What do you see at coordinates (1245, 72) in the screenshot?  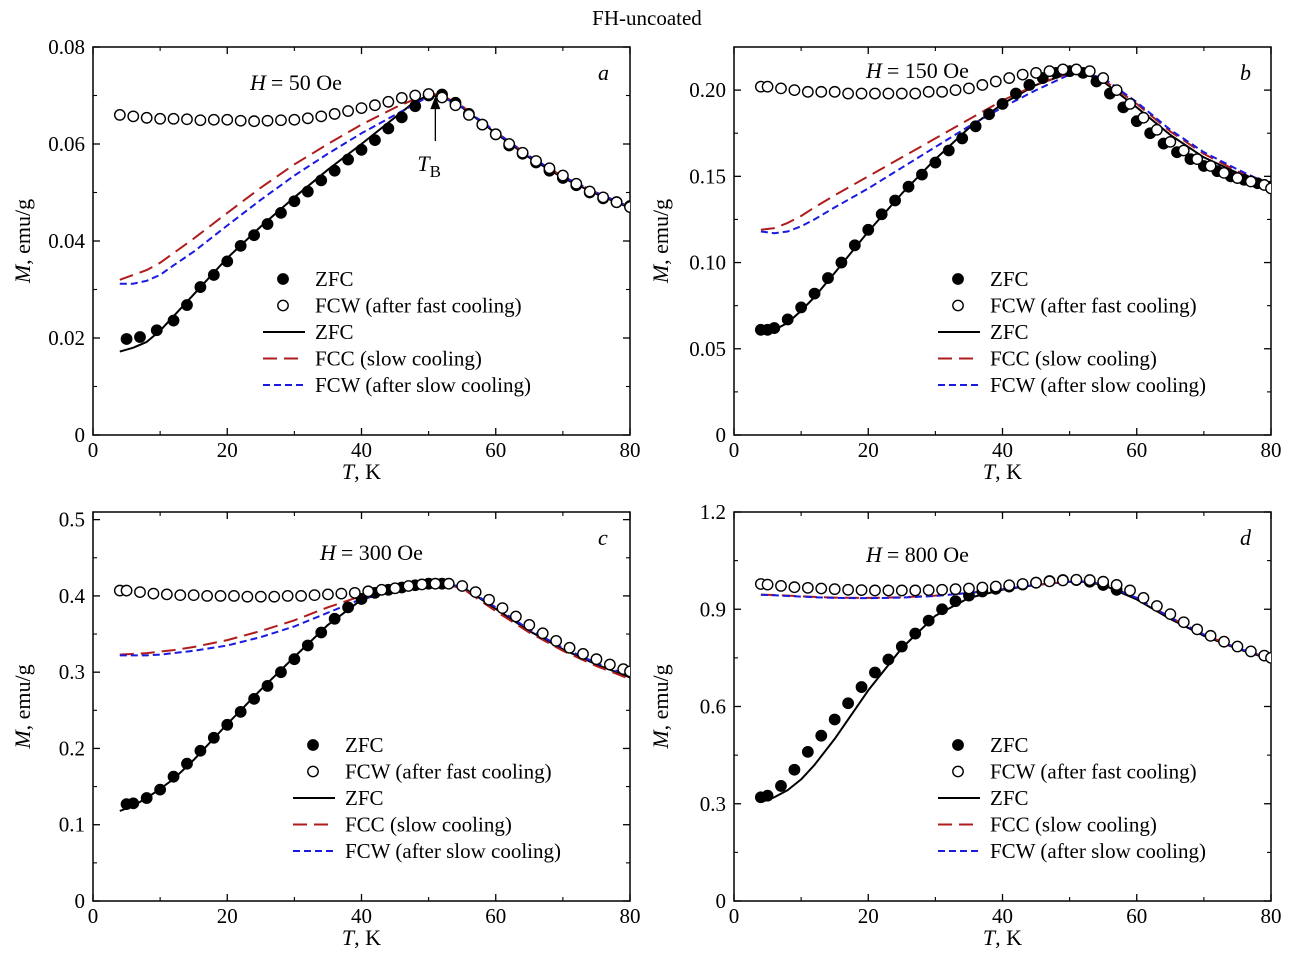 I see `panel-letter: b` at bounding box center [1245, 72].